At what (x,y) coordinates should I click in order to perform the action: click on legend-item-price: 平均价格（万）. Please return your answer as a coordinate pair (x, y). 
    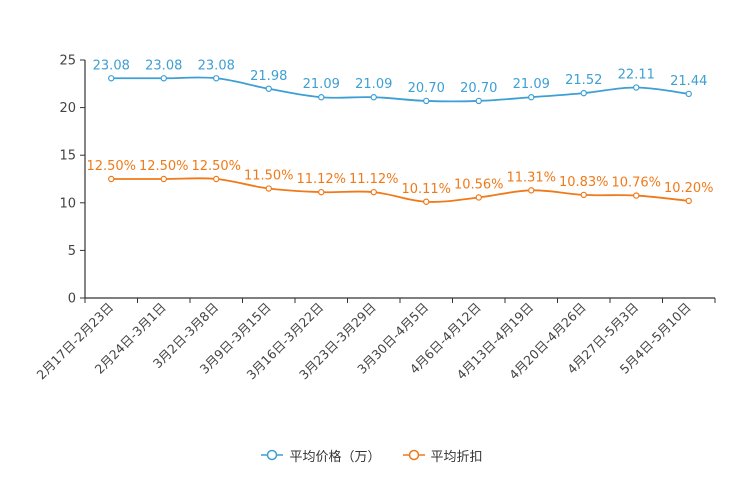
    Looking at the image, I should click on (321, 455).